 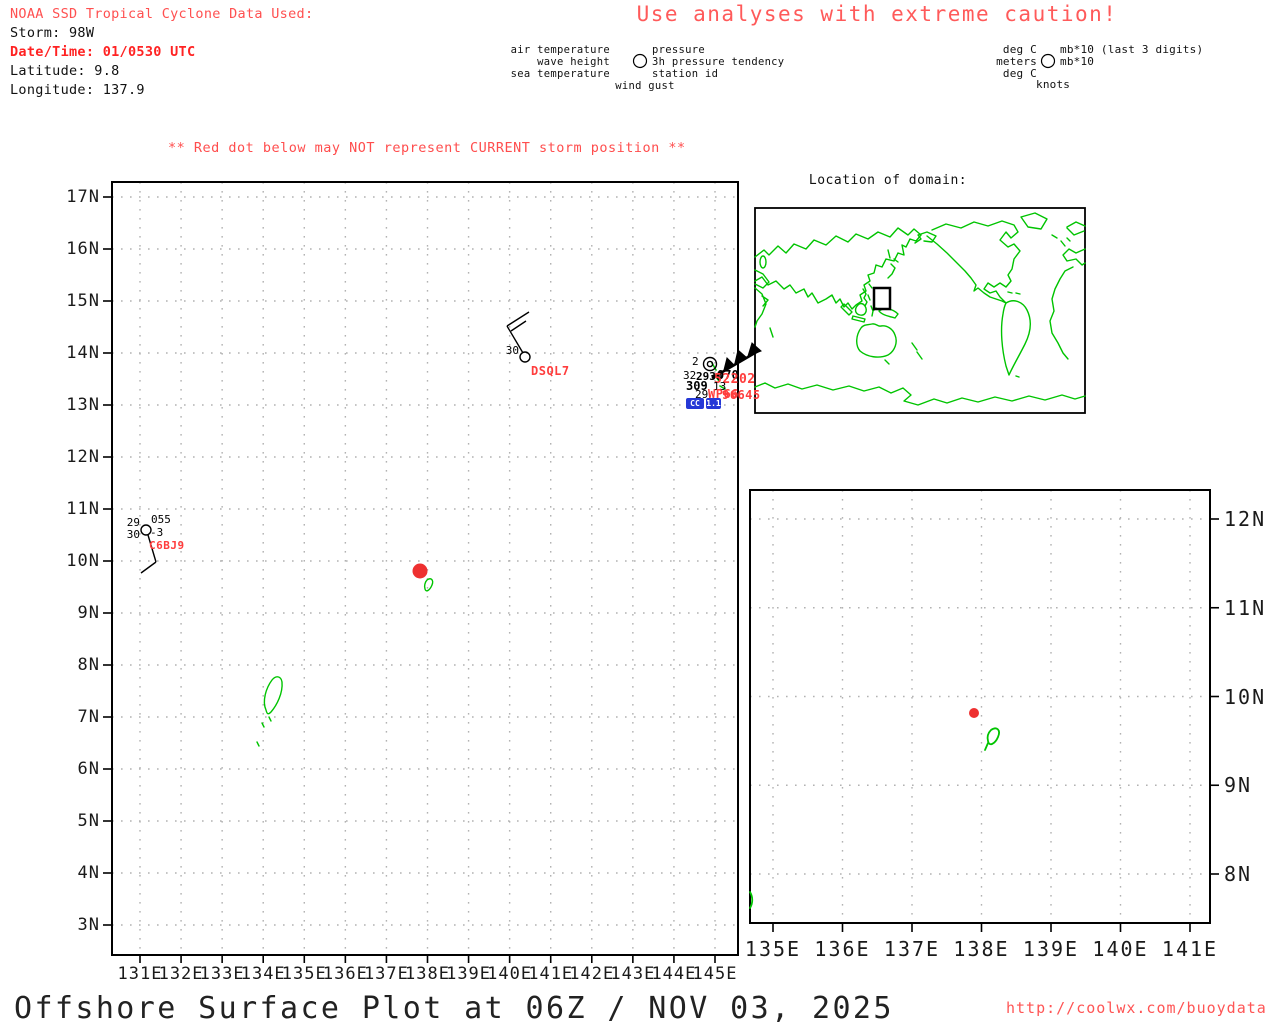 What do you see at coordinates (550, 371) in the screenshot?
I see `dsql7-station-id: DSQL7` at bounding box center [550, 371].